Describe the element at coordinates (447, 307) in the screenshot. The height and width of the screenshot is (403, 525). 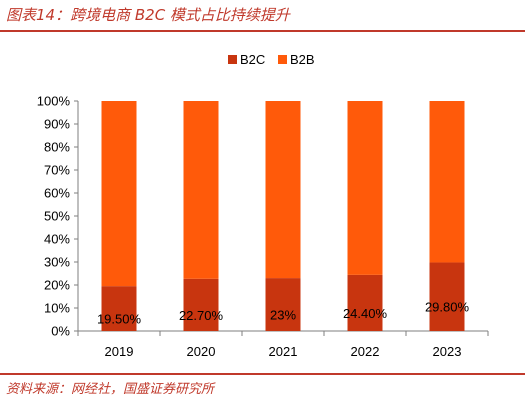
I see `data-label-b2c: 29.80%` at that location.